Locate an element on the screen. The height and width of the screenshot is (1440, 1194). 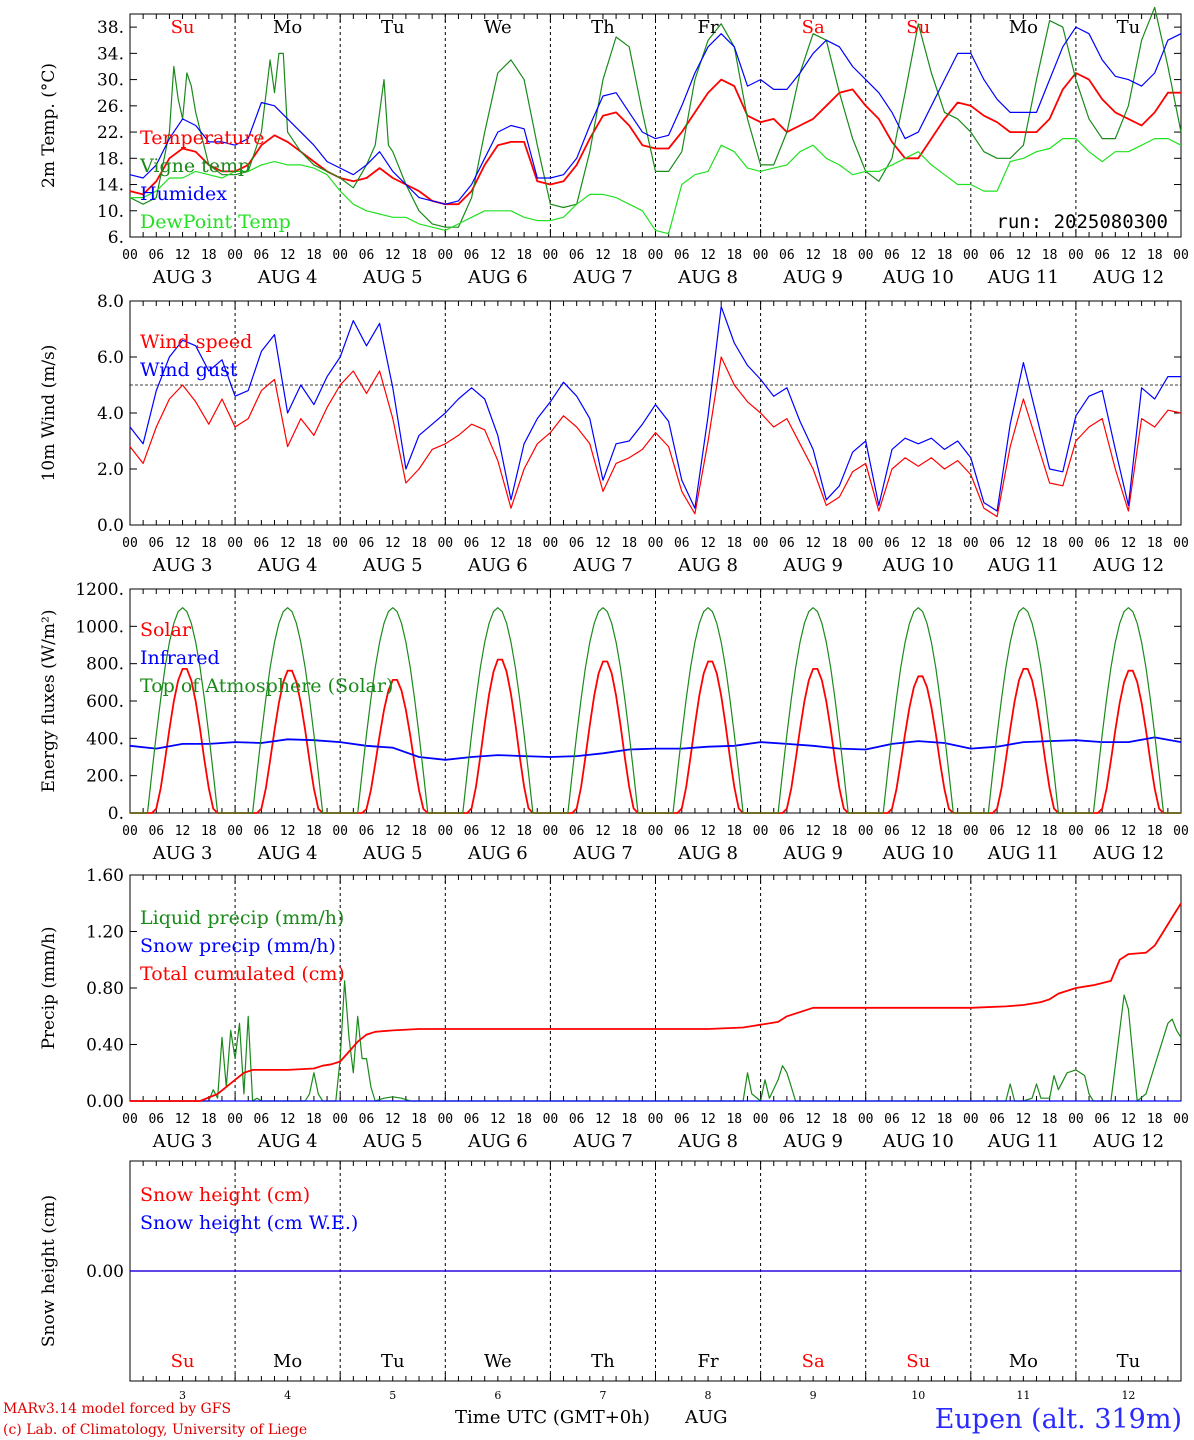
date-label: AUG 8 is located at coordinates (707, 853).